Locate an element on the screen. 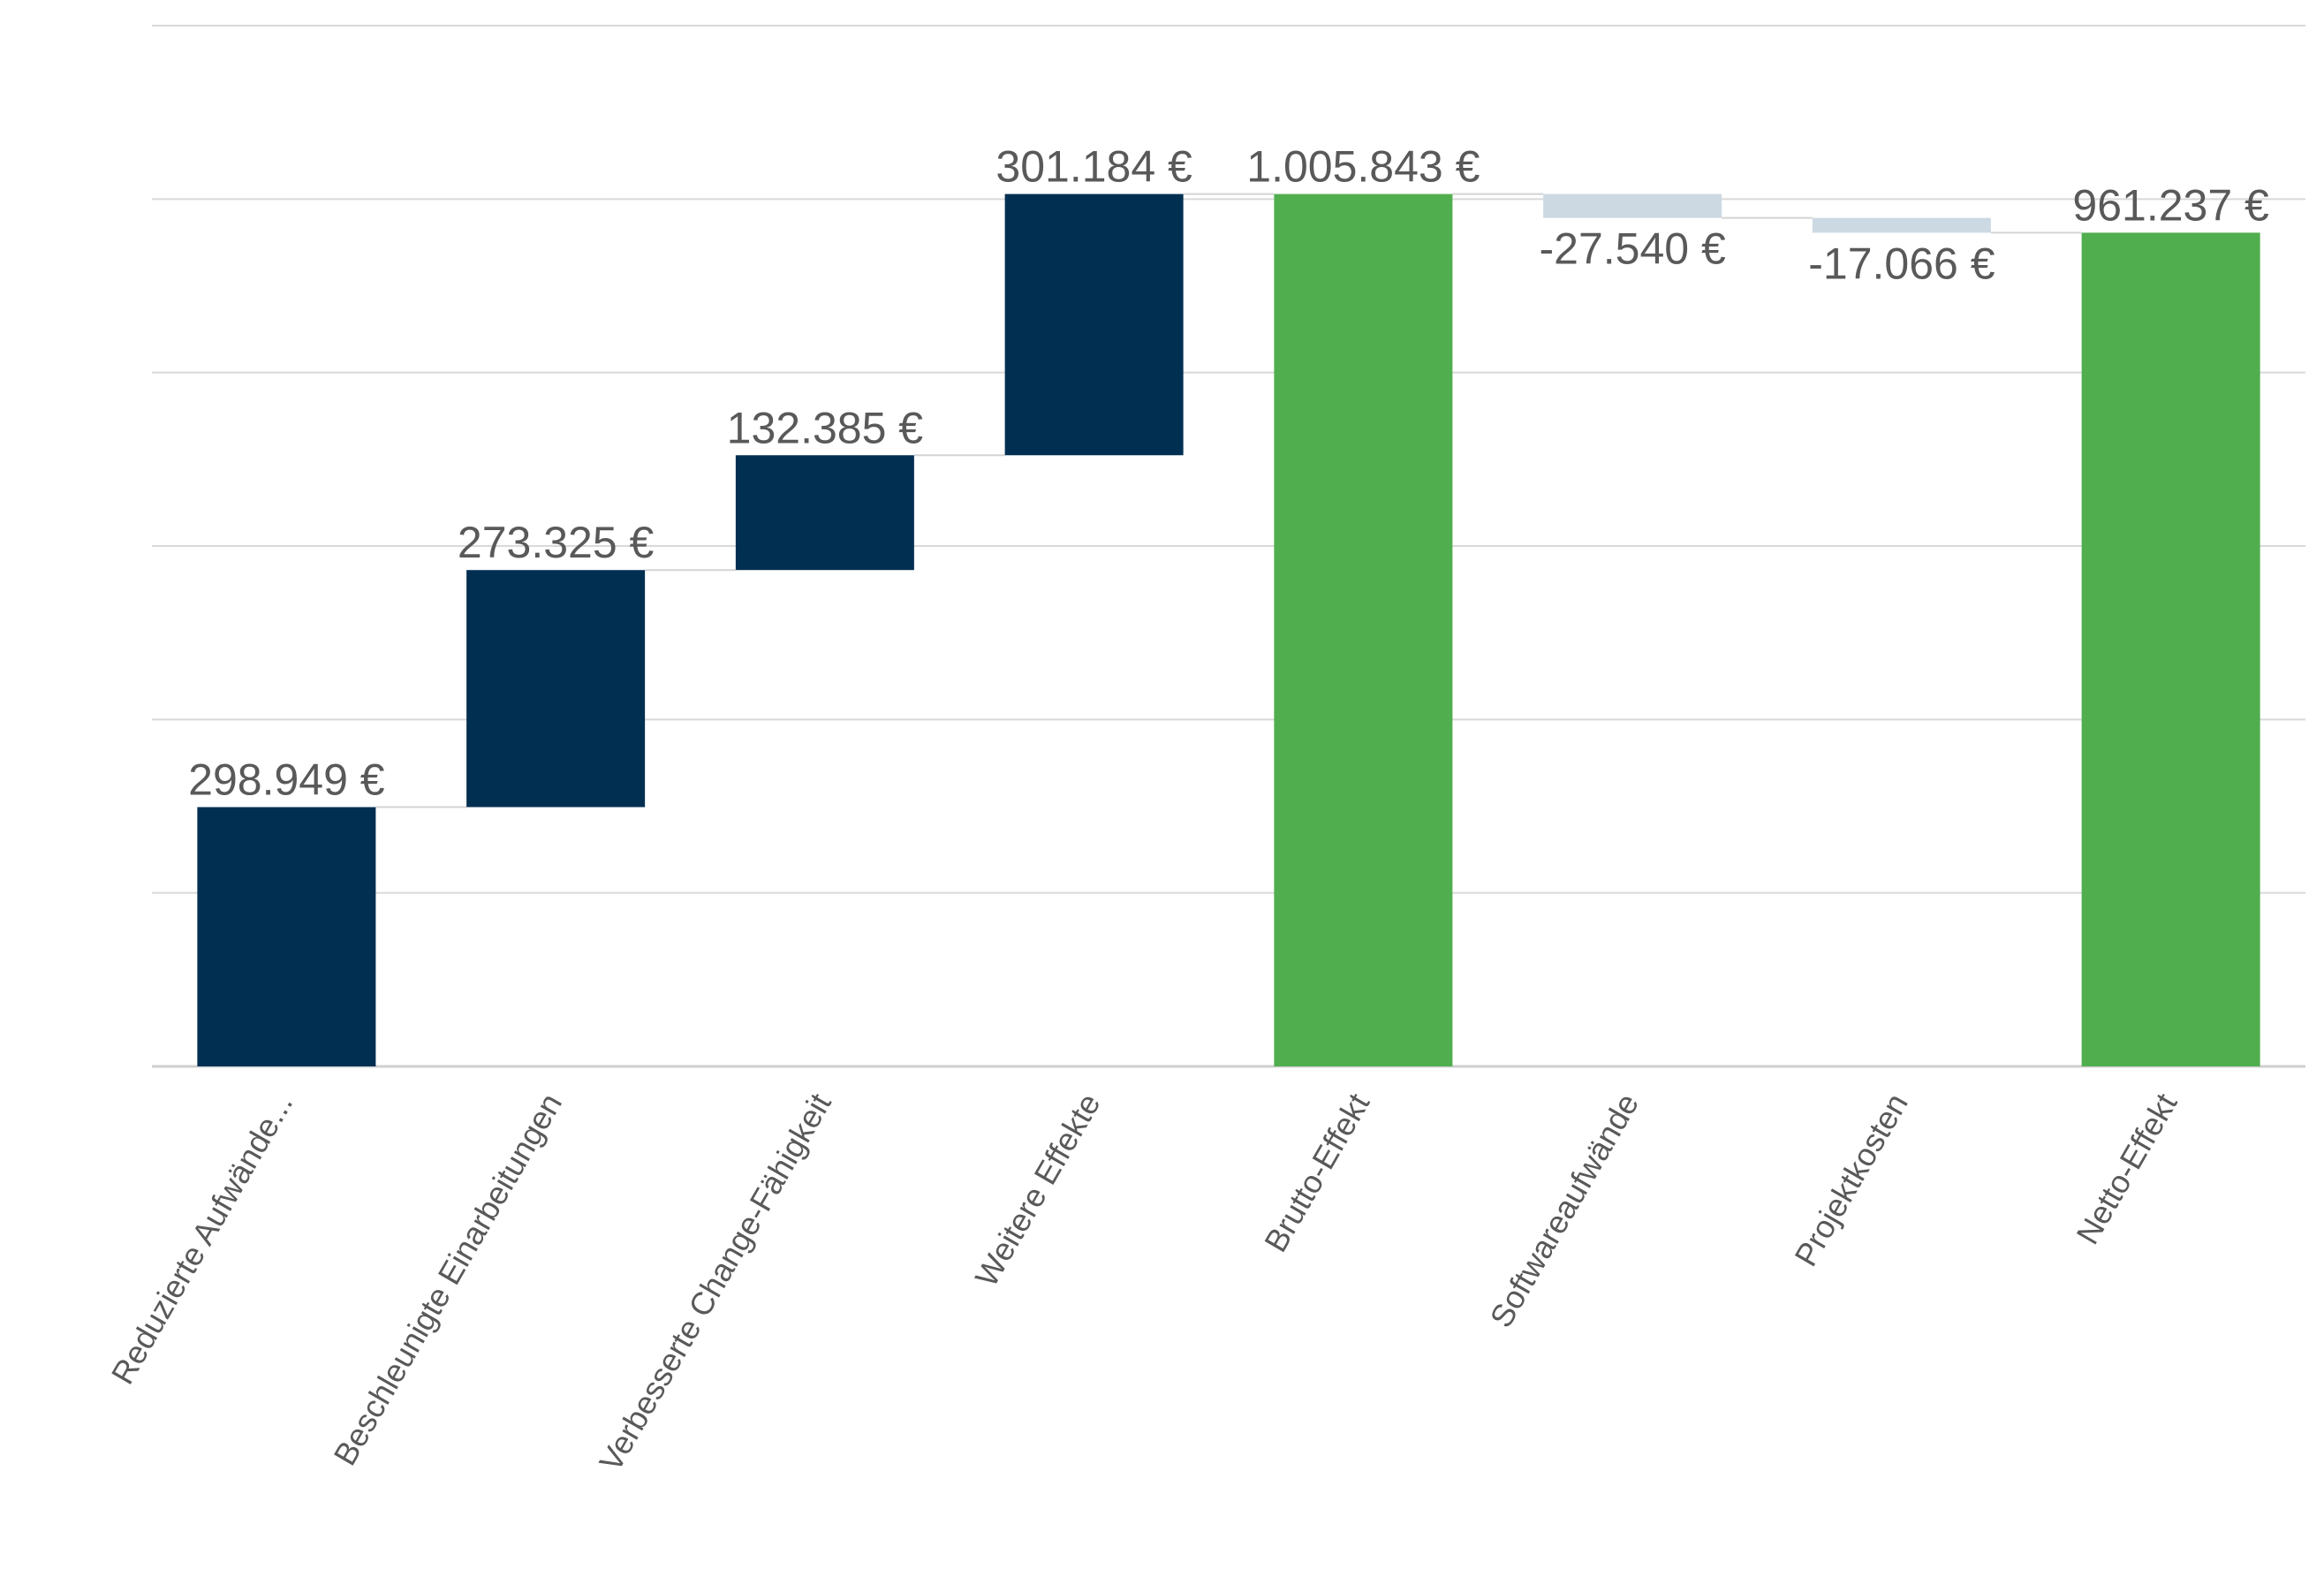  x-tick-label: Softwareaufwände is located at coordinates (1564, 1211).